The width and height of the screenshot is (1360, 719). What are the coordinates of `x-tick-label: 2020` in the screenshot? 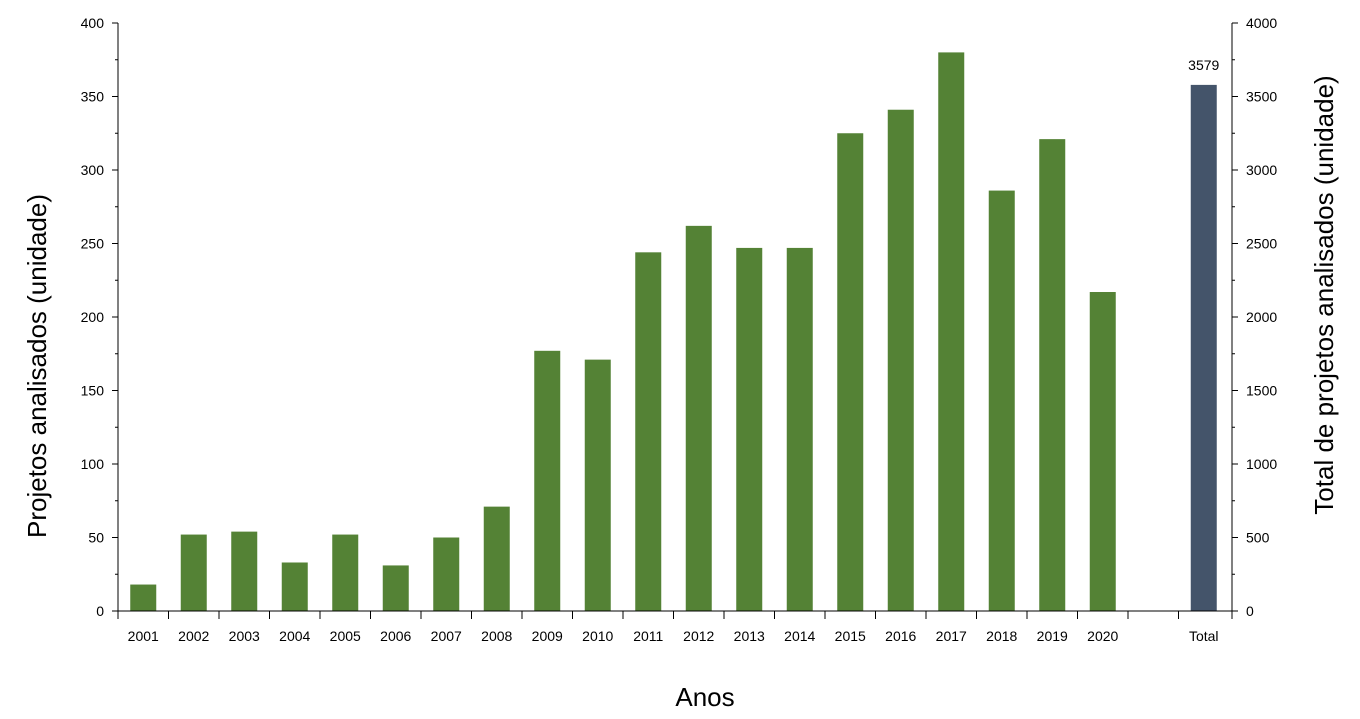 It's located at (1102, 636).